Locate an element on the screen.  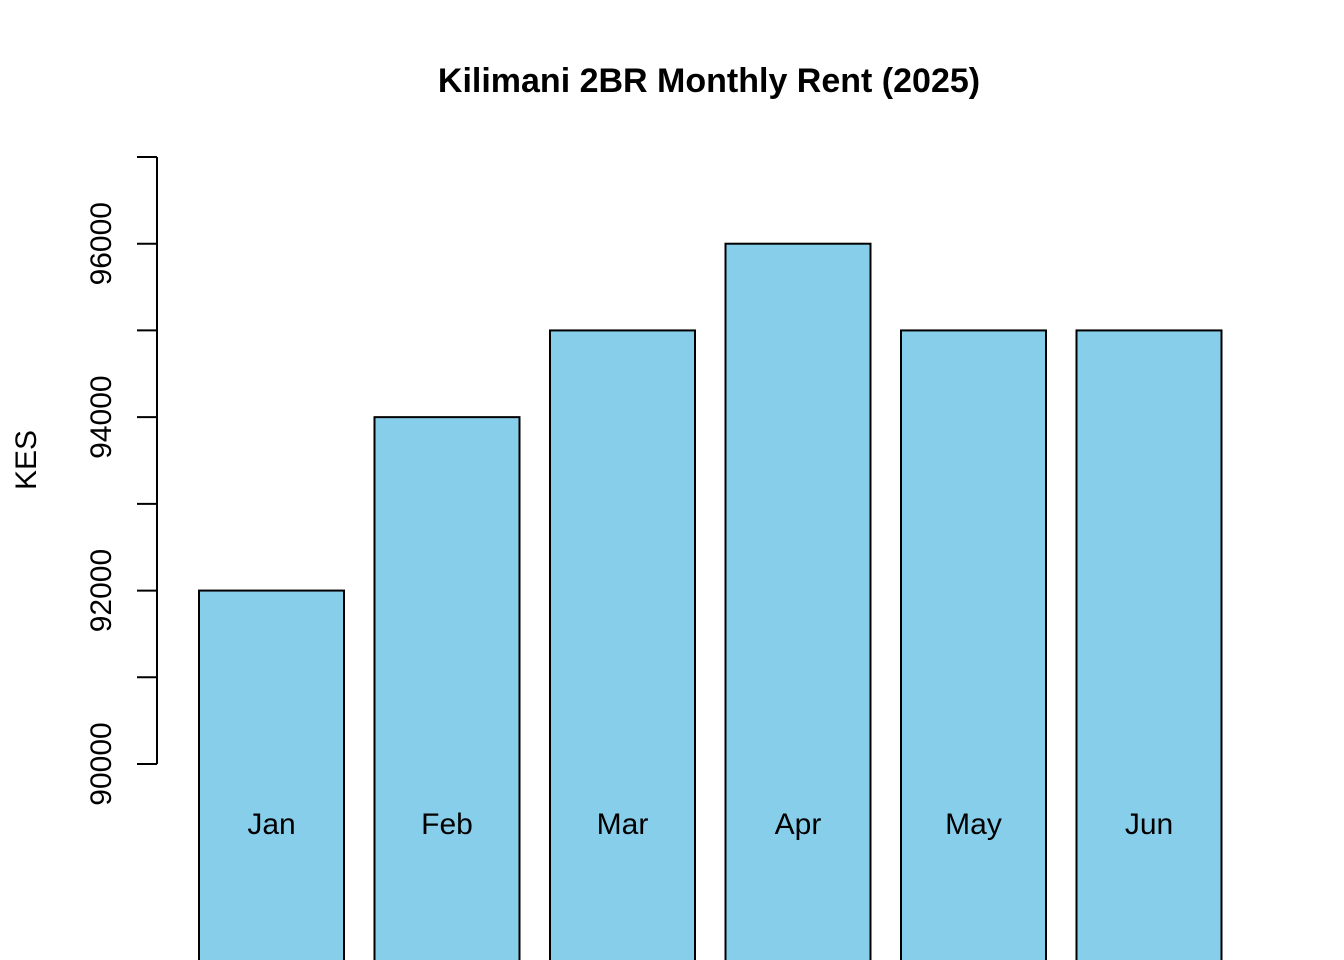
y-tick-label: 96000 is located at coordinates (101, 243).